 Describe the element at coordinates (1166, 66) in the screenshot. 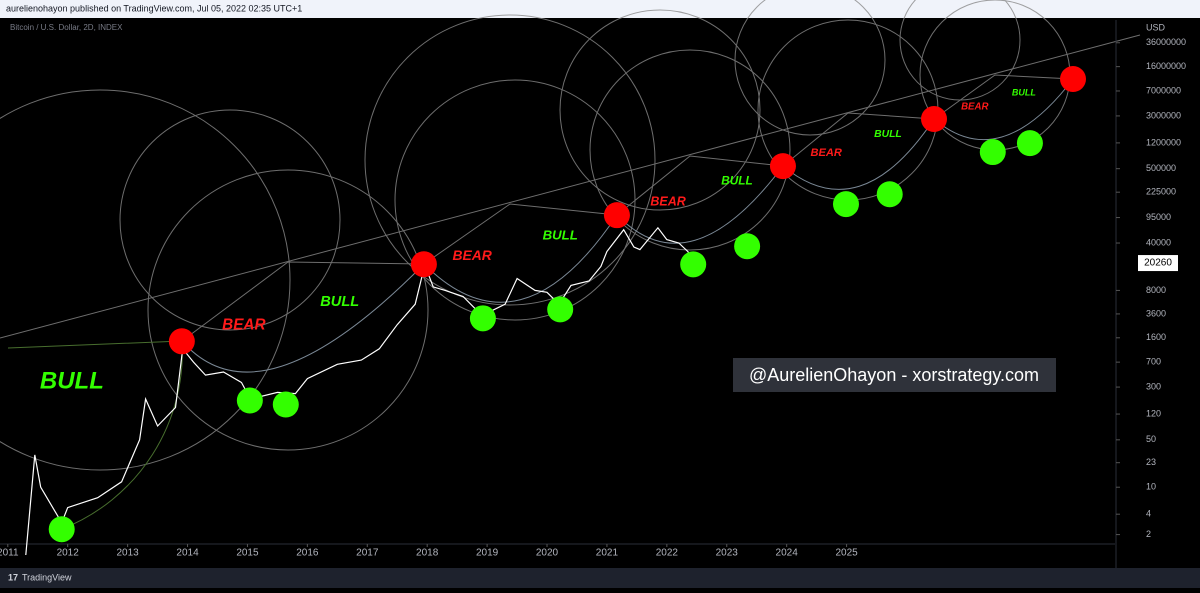

I see `y-tick-label: 16000000` at that location.